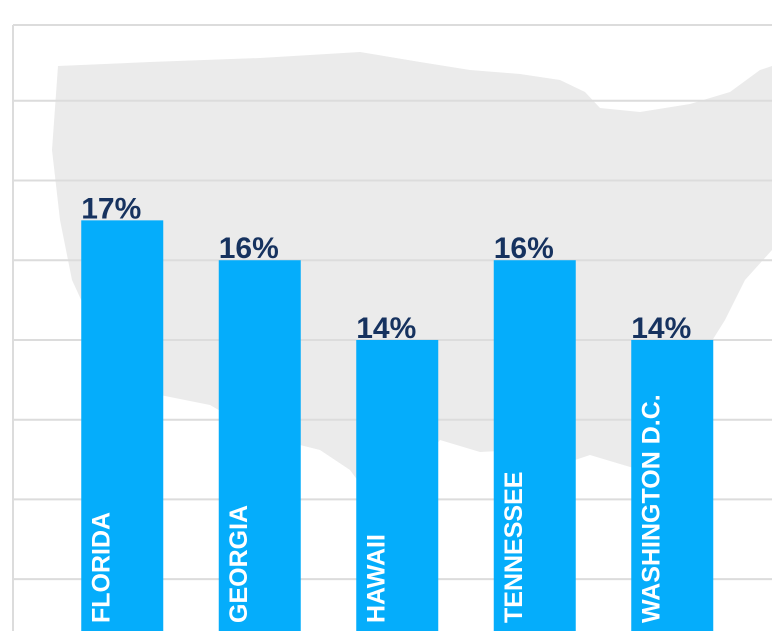 The height and width of the screenshot is (631, 772). What do you see at coordinates (376, 578) in the screenshot?
I see `category-label: HAWAII` at bounding box center [376, 578].